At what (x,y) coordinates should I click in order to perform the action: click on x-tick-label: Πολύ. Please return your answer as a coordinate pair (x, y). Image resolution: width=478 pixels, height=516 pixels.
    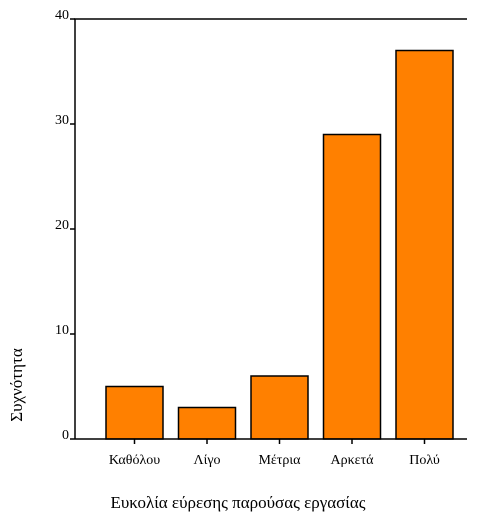
    Looking at the image, I should click on (424, 460).